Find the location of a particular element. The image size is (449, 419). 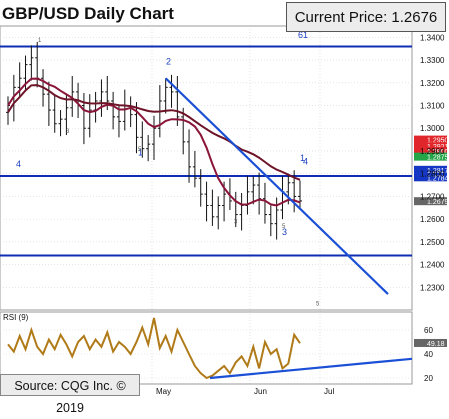

rsi-value-label: 49.18 is located at coordinates (436, 344).